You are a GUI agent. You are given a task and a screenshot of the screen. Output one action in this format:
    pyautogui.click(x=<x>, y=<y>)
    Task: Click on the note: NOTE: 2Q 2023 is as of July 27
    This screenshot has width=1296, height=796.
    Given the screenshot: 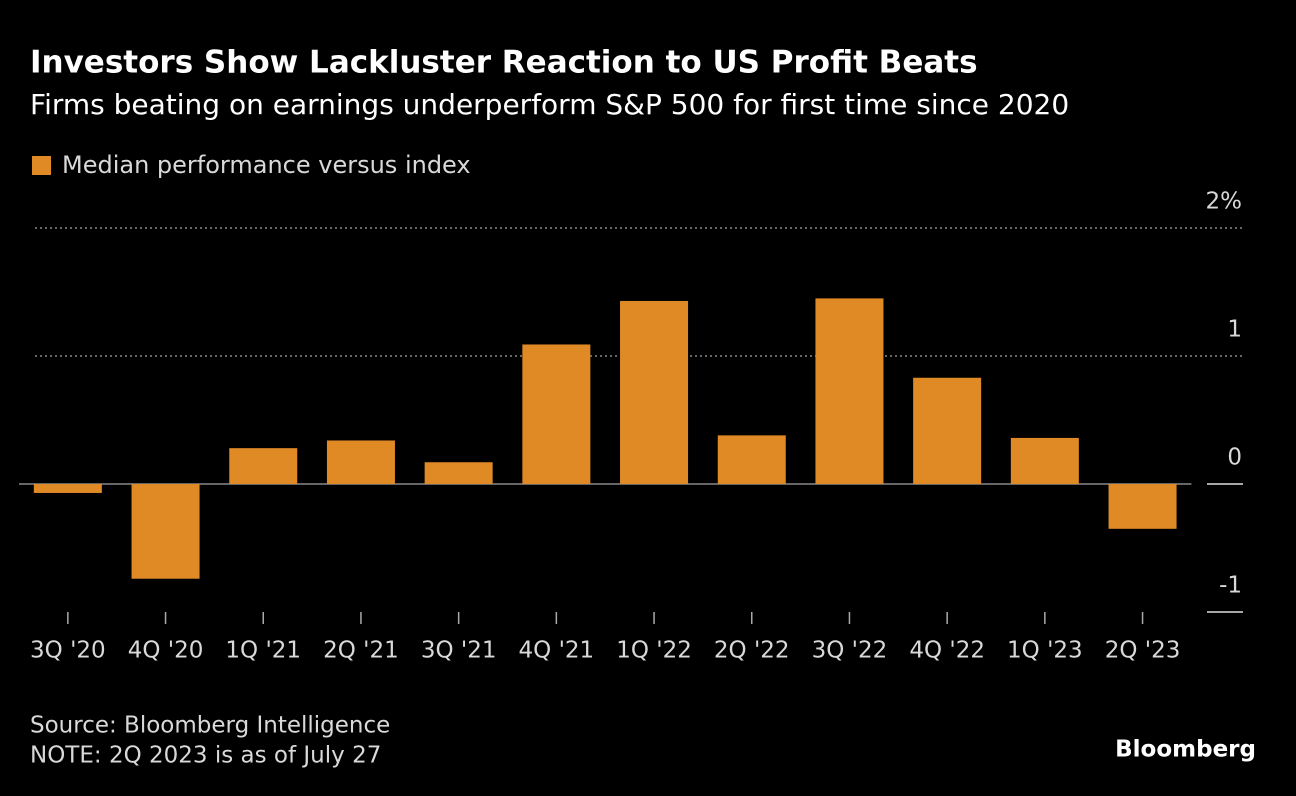 What is the action you would take?
    pyautogui.click(x=205, y=756)
    